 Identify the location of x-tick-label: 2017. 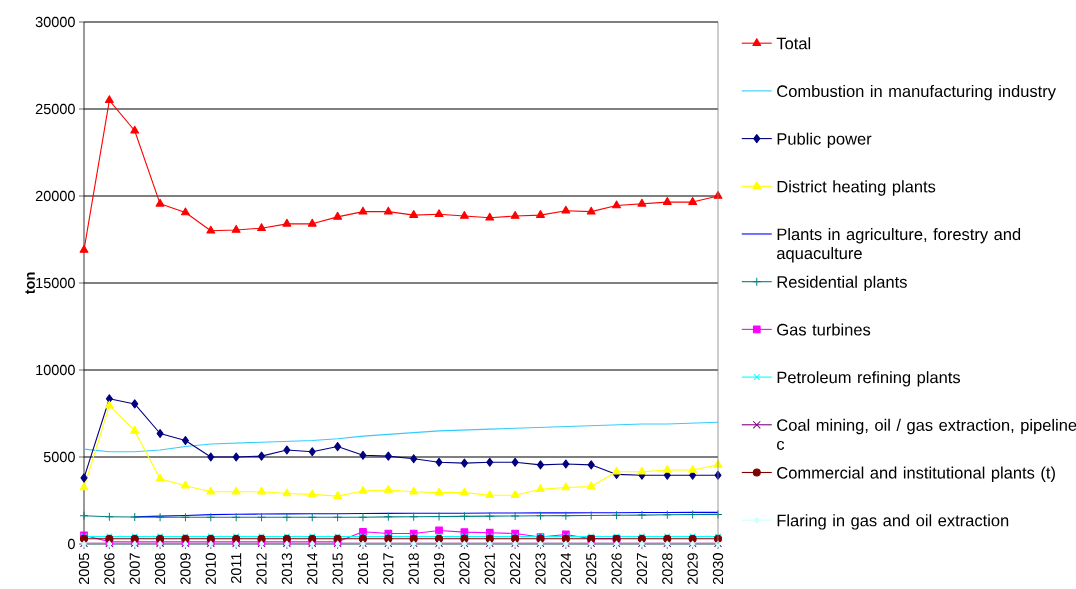
(388, 569).